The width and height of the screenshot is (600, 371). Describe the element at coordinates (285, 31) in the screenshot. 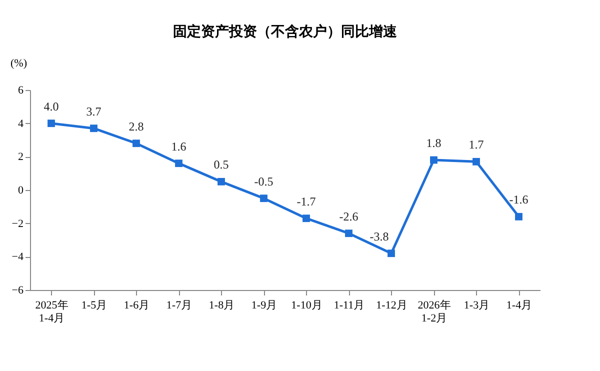

I see `chart-title: 固定资产投资（不含农户）同比增速` at that location.